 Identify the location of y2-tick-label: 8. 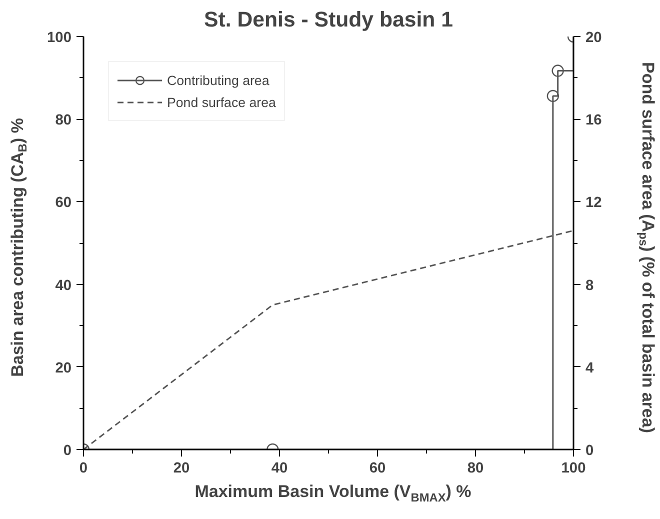
(590, 286).